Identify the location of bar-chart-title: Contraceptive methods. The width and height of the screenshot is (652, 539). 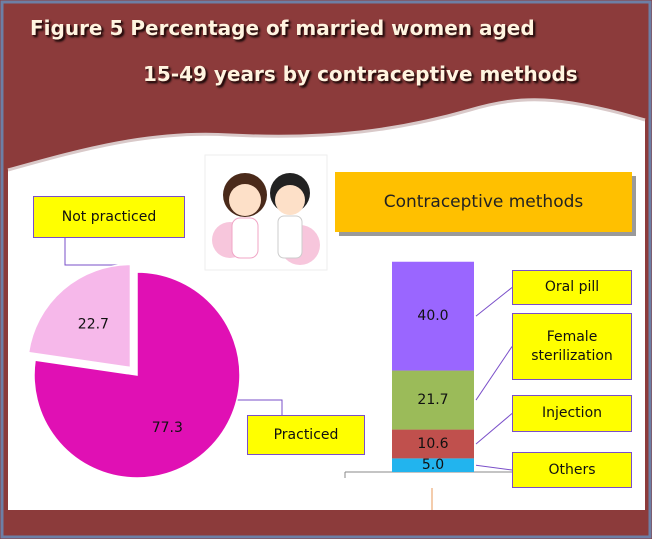
(483, 202).